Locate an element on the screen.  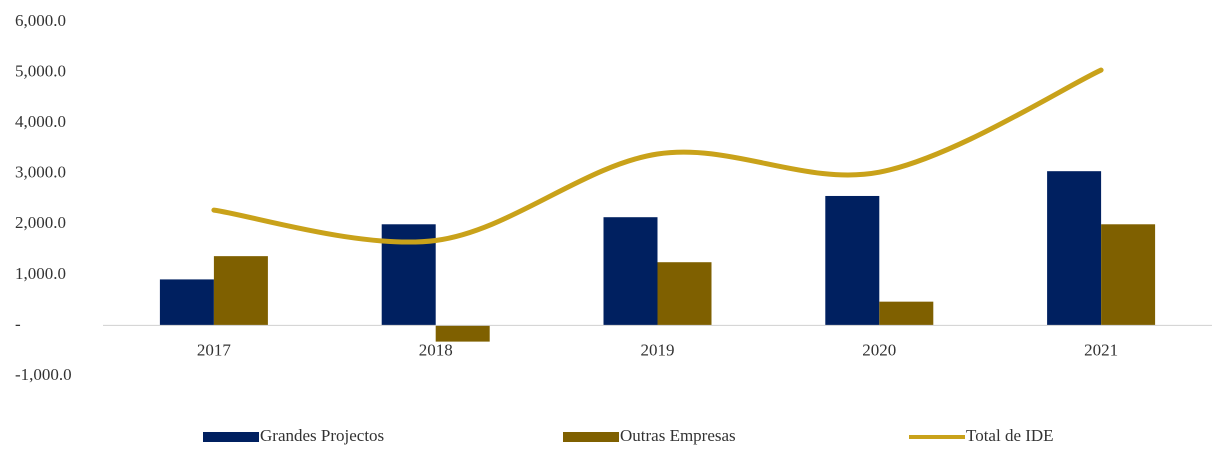
y-tick-label: 1,000.0 is located at coordinates (40, 273).